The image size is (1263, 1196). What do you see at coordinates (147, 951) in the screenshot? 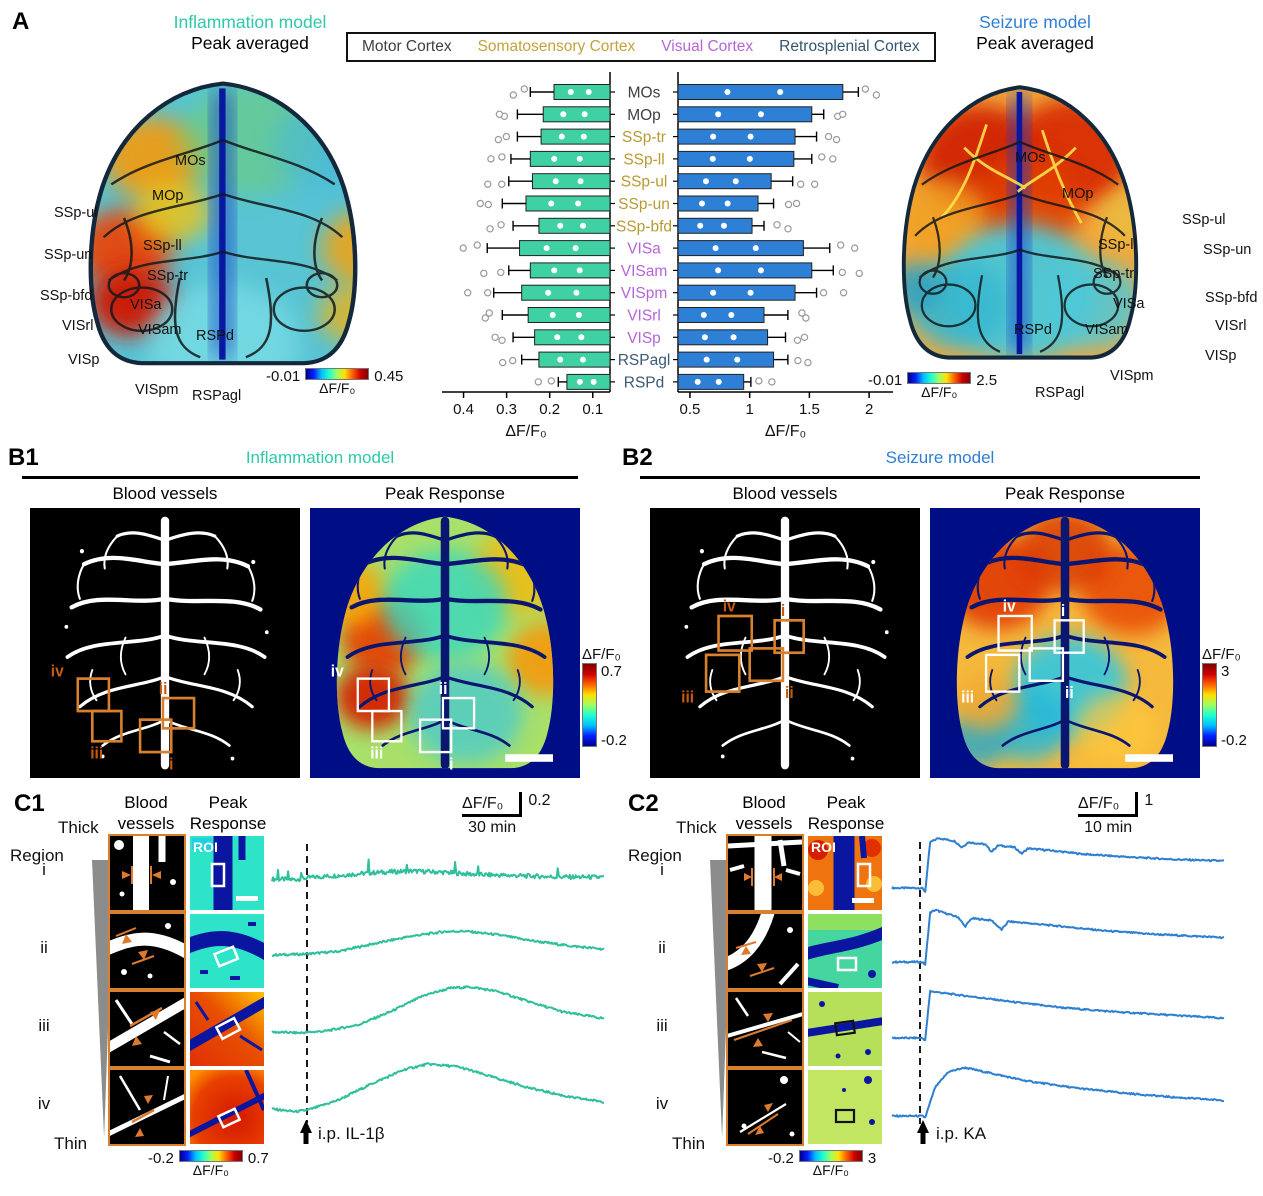
I see `c1-blood-thumb-ii` at bounding box center [147, 951].